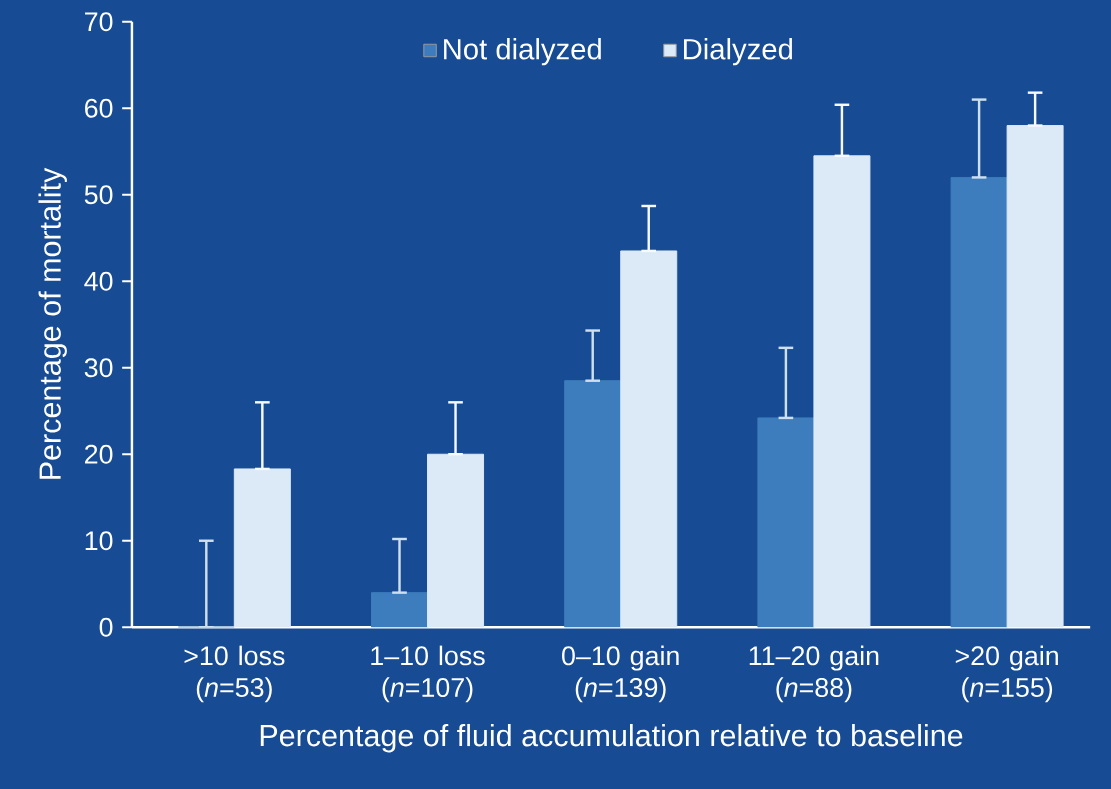 The width and height of the screenshot is (1111, 789). Describe the element at coordinates (99, 108) in the screenshot. I see `y-tick-label: 60` at that location.